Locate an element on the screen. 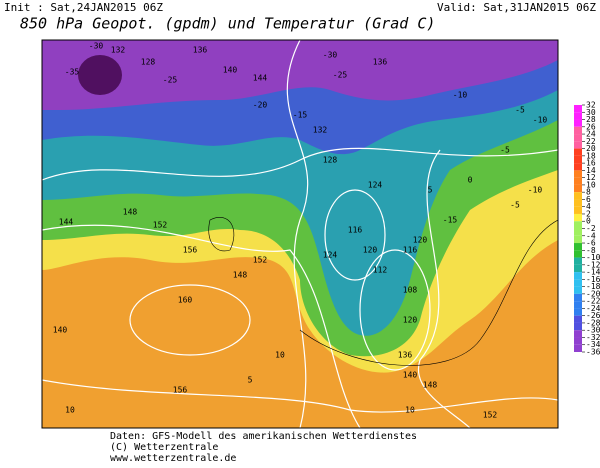  valid-time: Valid: Sat,31JAN2015 06Z is located at coordinates (516, 7).